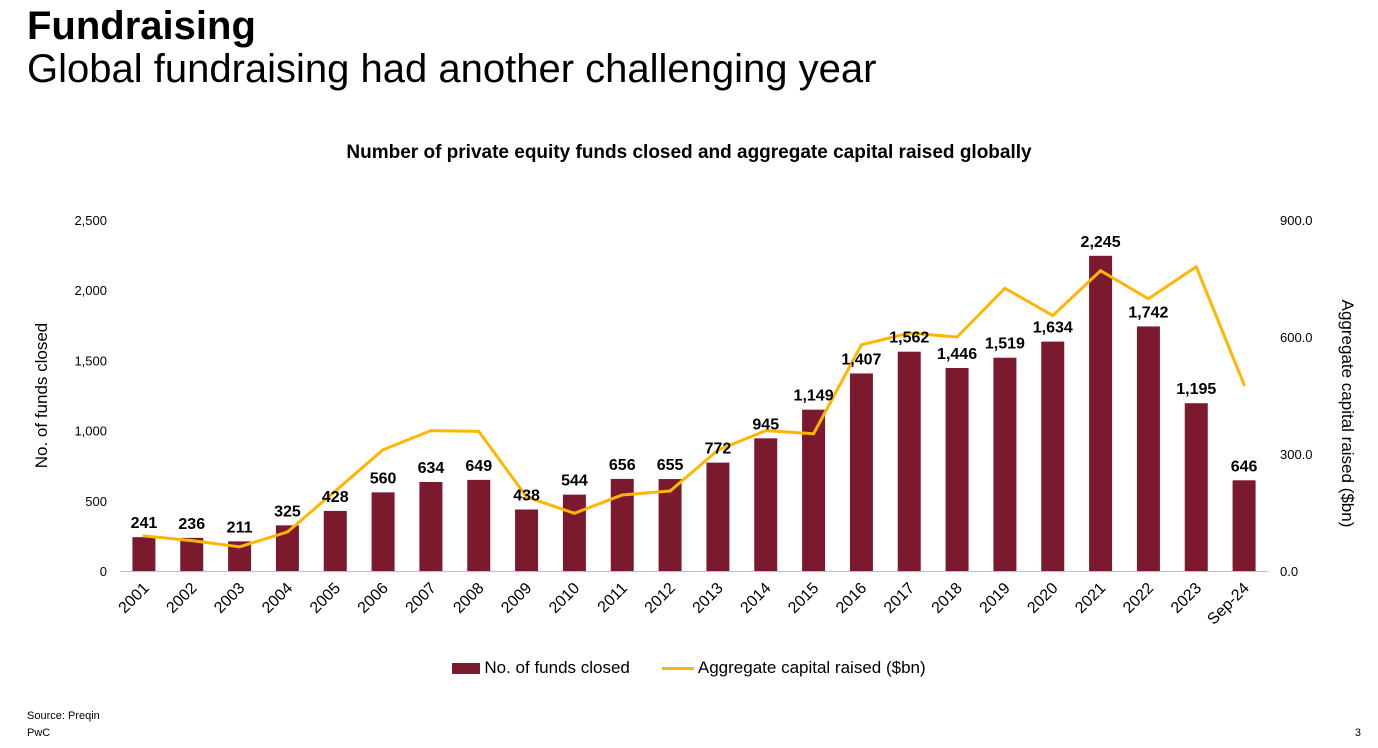 The height and width of the screenshot is (748, 1378). What do you see at coordinates (811, 667) in the screenshot?
I see `legend-label-capital: Aggregate capital raised ($bn)` at bounding box center [811, 667].